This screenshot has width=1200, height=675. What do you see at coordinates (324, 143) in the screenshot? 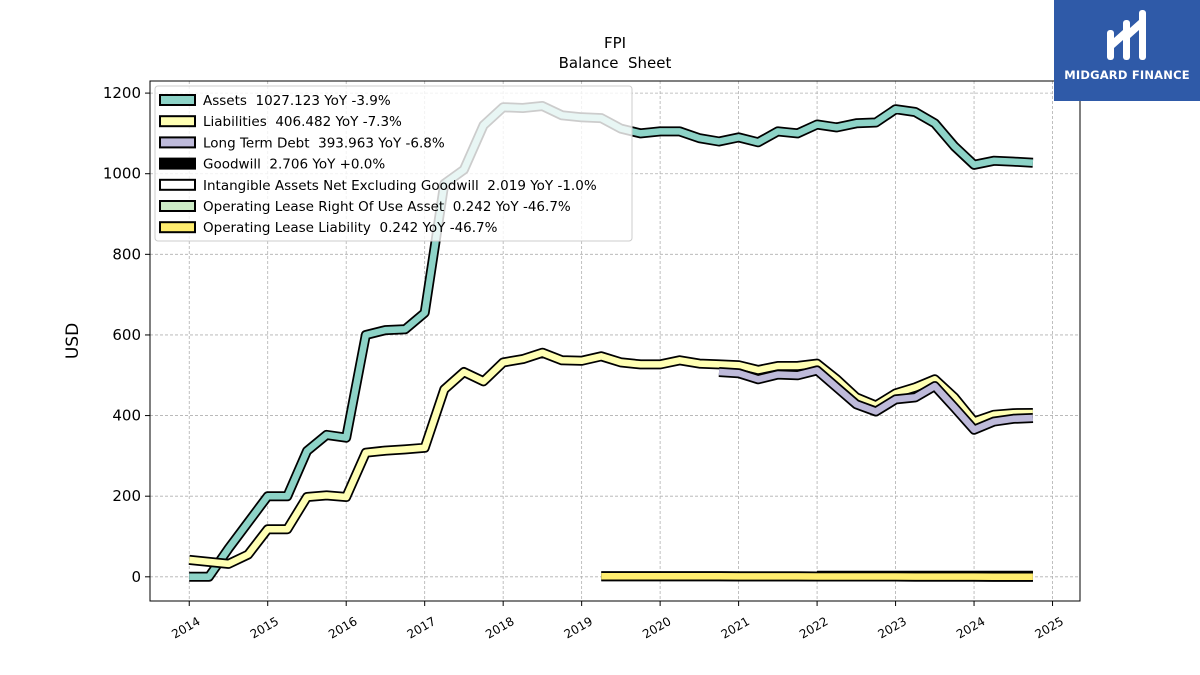
I see `legend-label: Long Term Debt 393.963 YoY -6.8%` at bounding box center [324, 143].